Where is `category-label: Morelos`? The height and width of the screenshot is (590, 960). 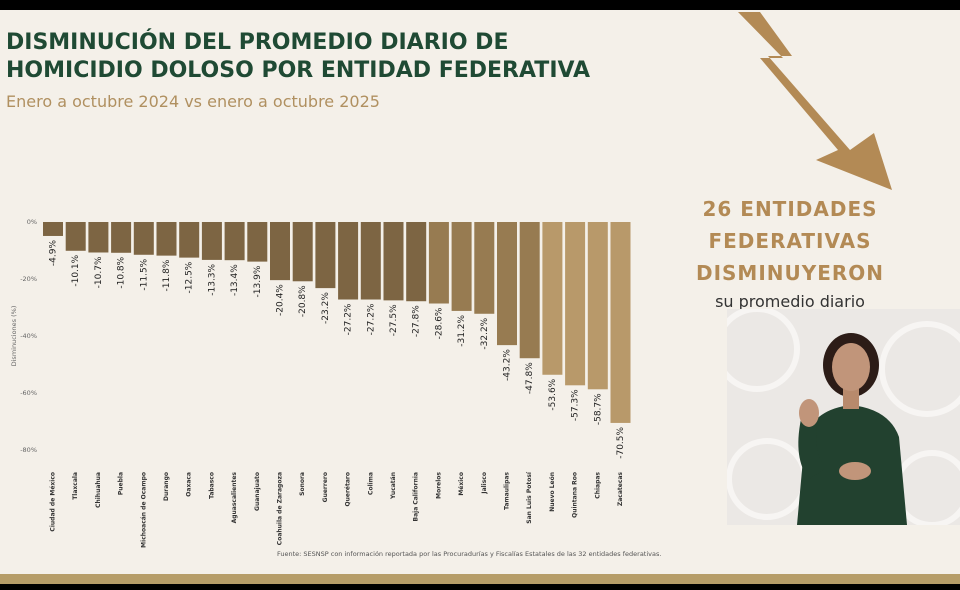
category-label: Morelos is located at coordinates (438, 485).